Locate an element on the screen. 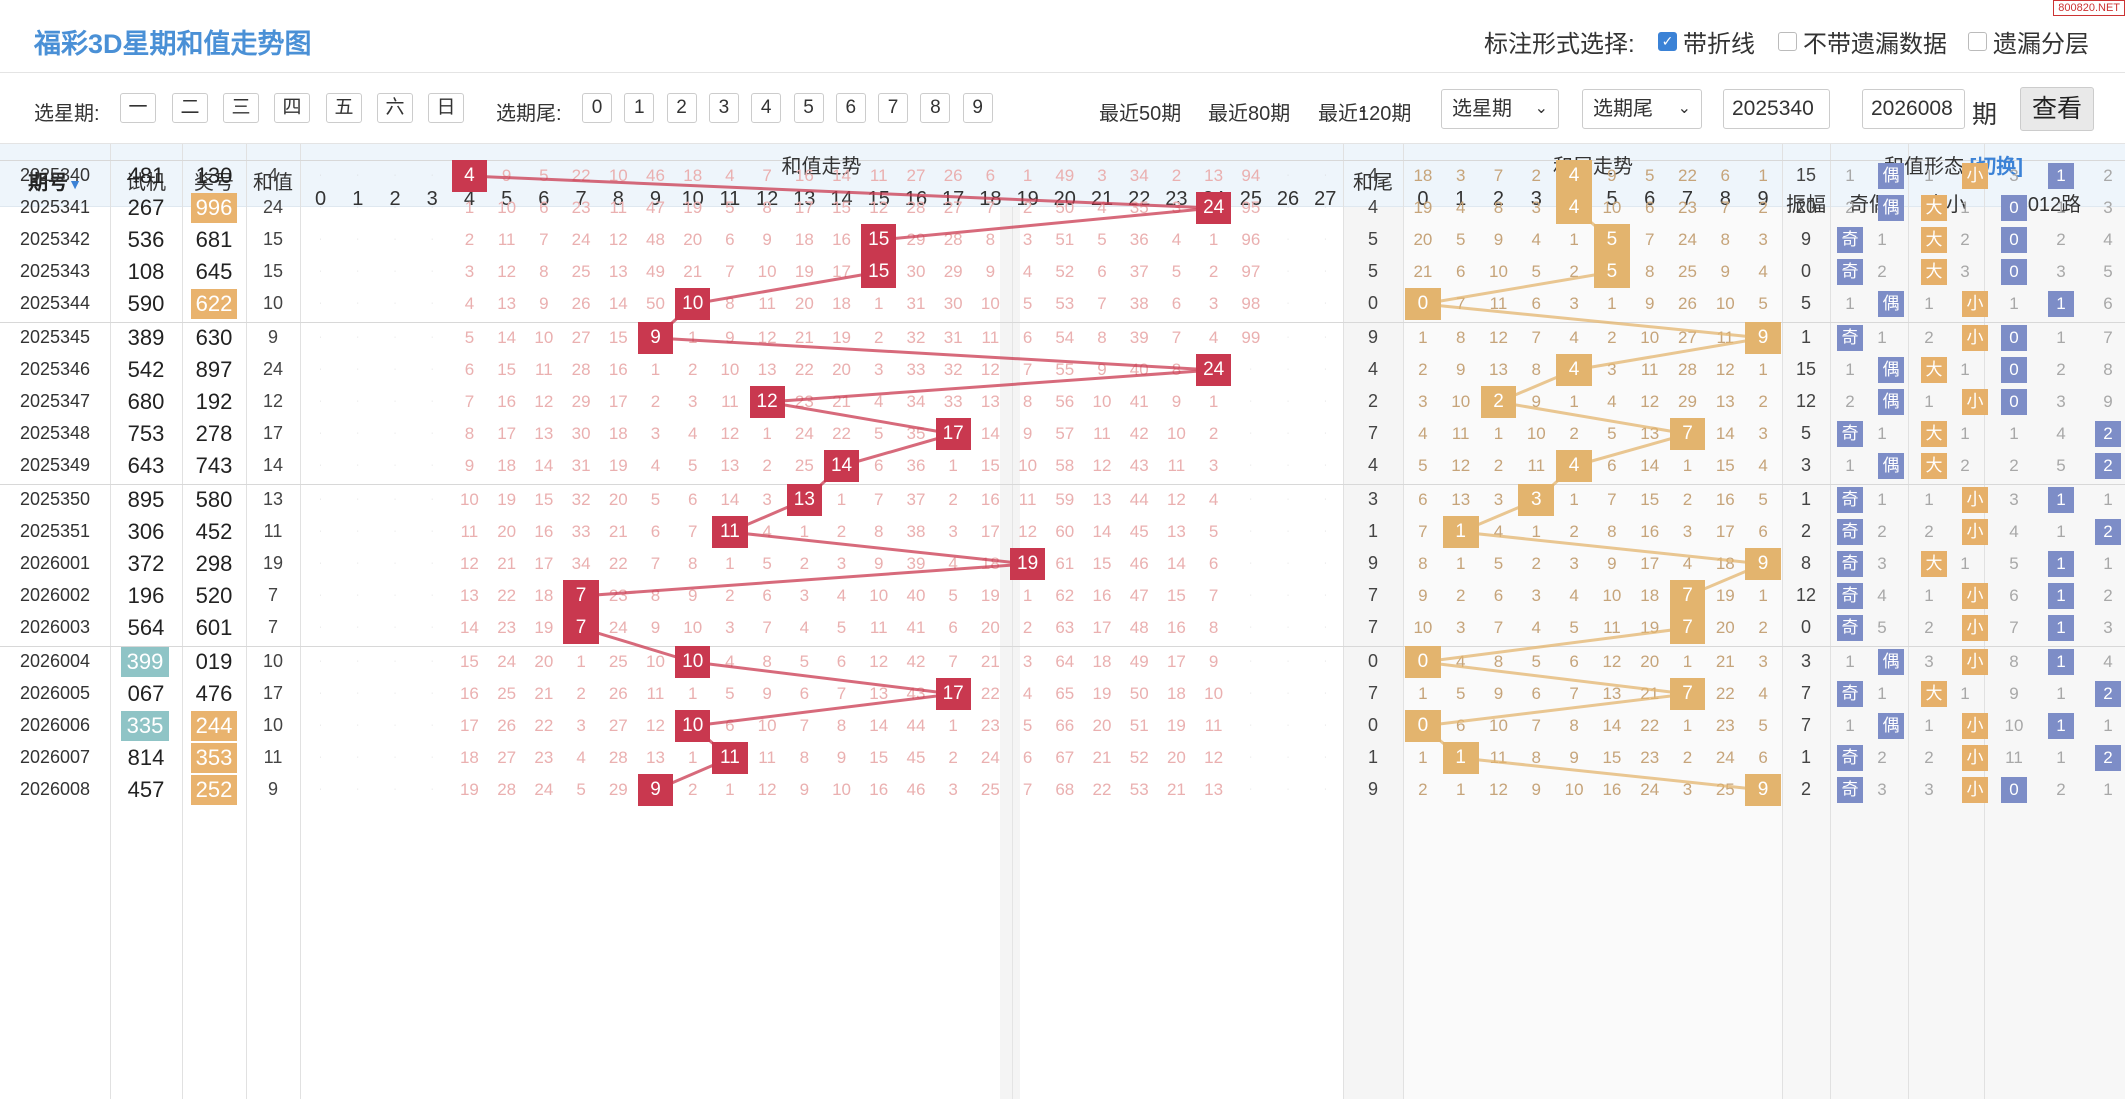  option-no-miss-data: 不带遗漏数据 is located at coordinates (1862, 41).